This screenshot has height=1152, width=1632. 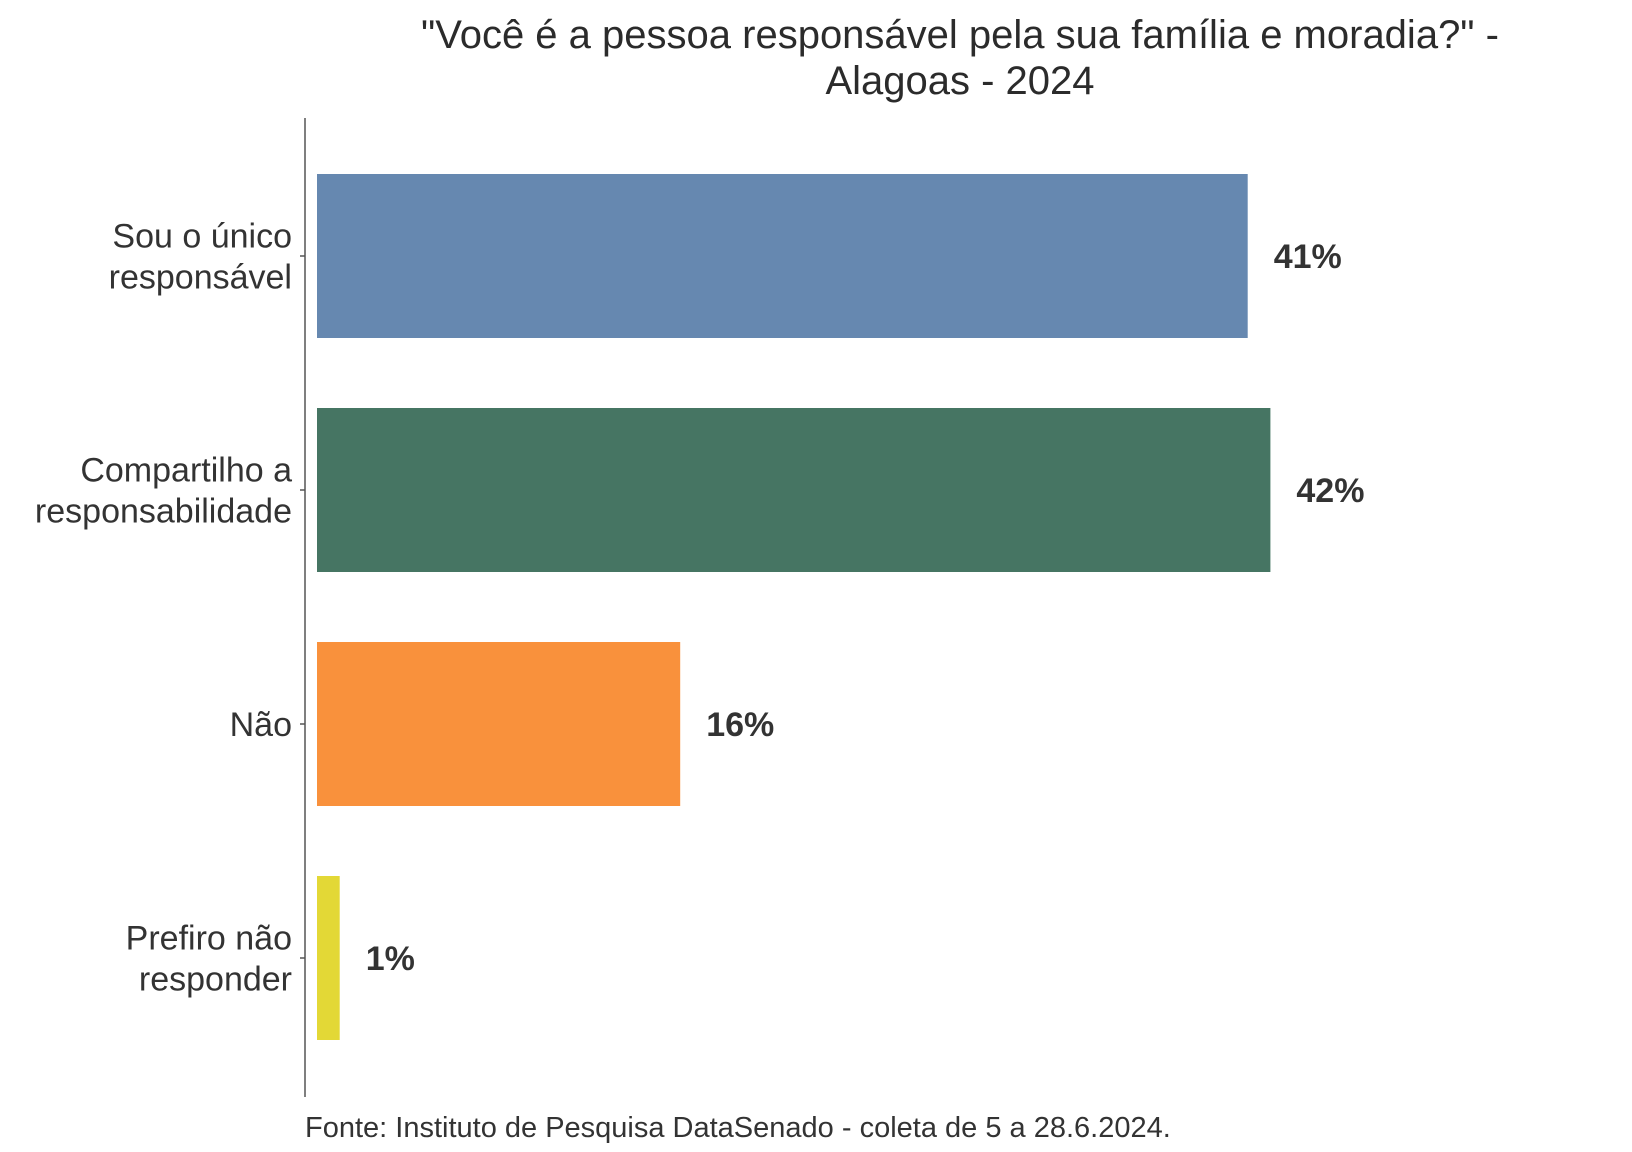 I want to click on value-label-2: 16%, so click(x=740, y=725).